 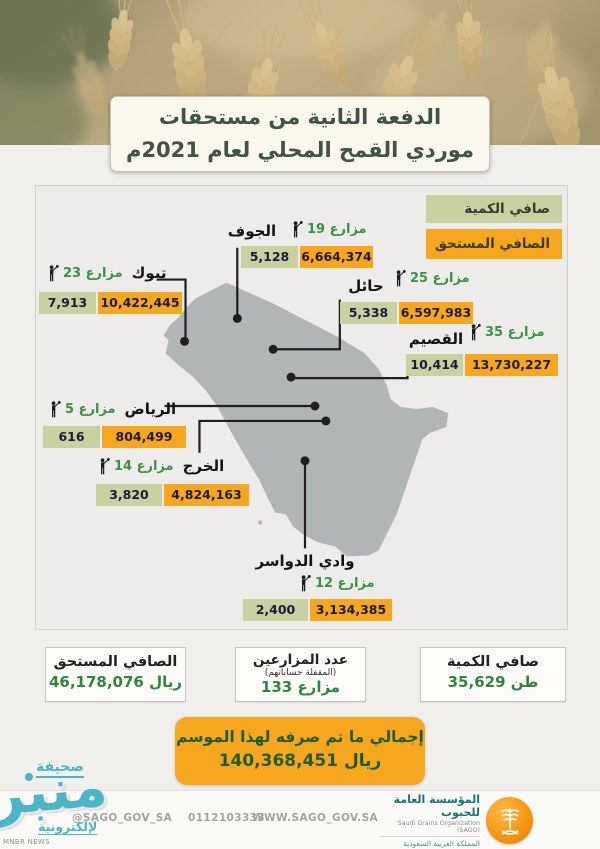 What do you see at coordinates (60, 768) in the screenshot?
I see `watermark-sahifa-label: صحيفة` at bounding box center [60, 768].